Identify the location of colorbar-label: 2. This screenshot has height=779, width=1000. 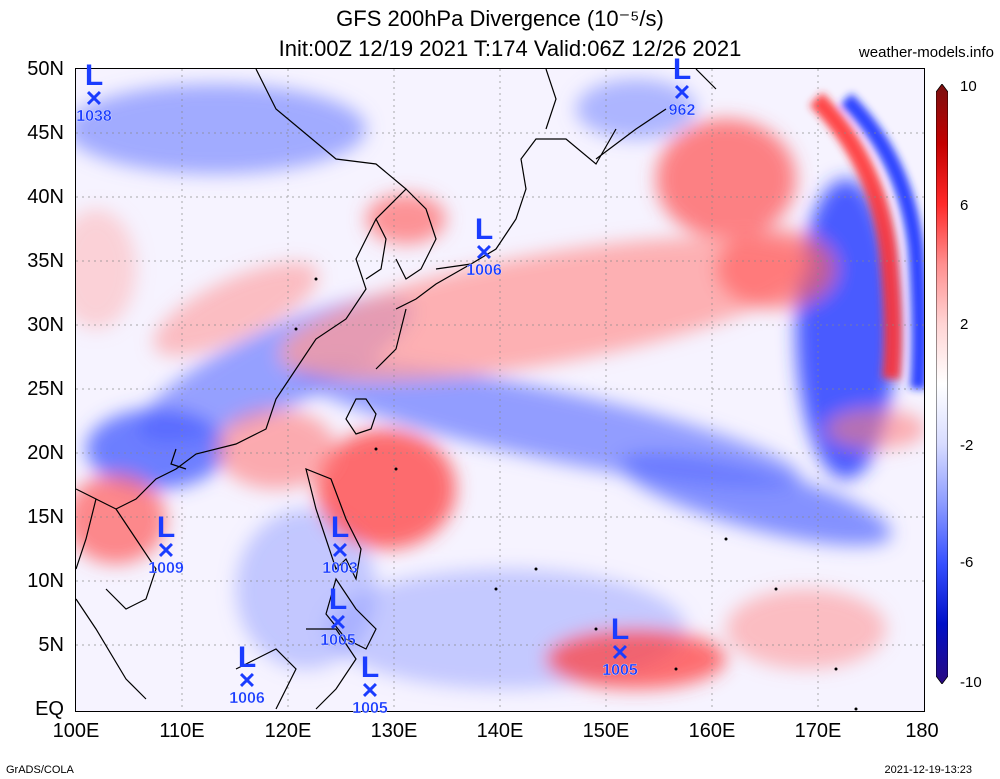
(964, 324).